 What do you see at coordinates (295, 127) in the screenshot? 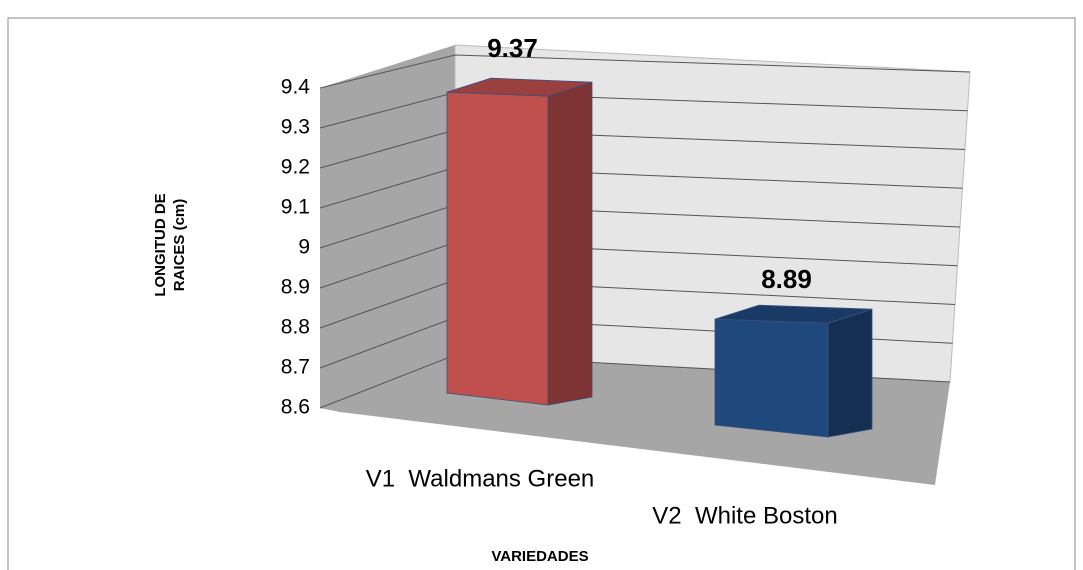
I see `y-tick-label: 9.3` at bounding box center [295, 127].